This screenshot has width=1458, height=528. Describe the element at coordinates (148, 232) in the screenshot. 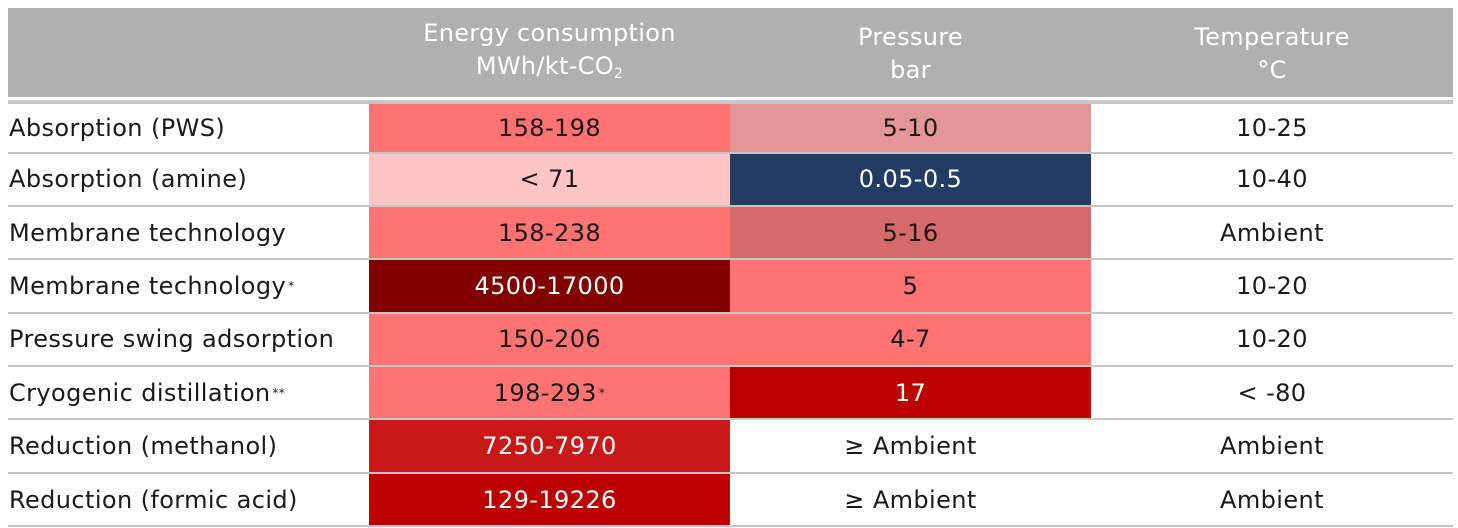

I see `row-technology-name: Membrane technology` at that location.